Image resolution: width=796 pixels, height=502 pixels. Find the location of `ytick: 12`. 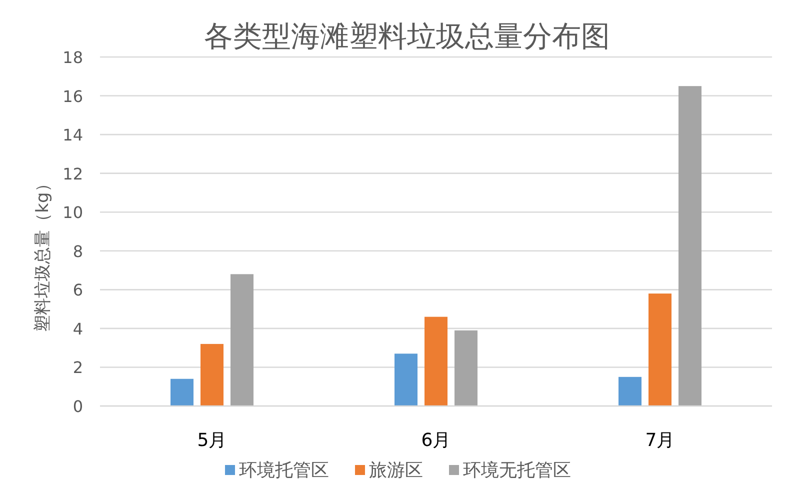

ytick: 12 is located at coordinates (72, 174).